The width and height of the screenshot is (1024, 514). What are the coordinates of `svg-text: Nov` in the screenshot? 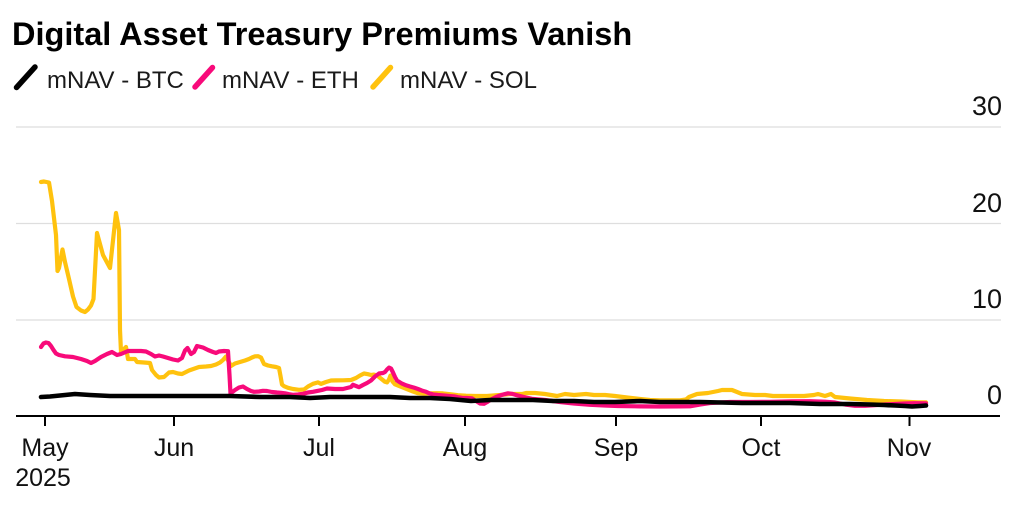 It's located at (909, 448).